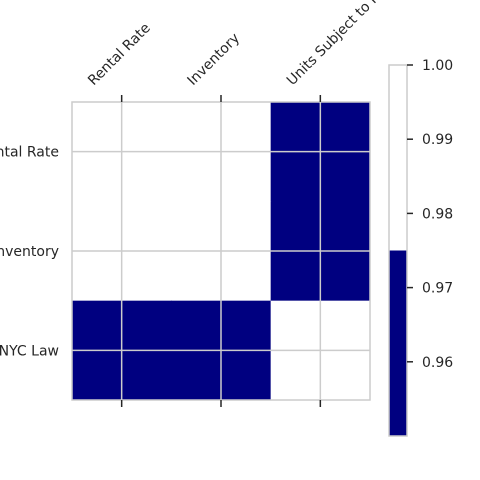  Describe the element at coordinates (398, 158) in the screenshot. I see `colorbar-high-segment` at that location.